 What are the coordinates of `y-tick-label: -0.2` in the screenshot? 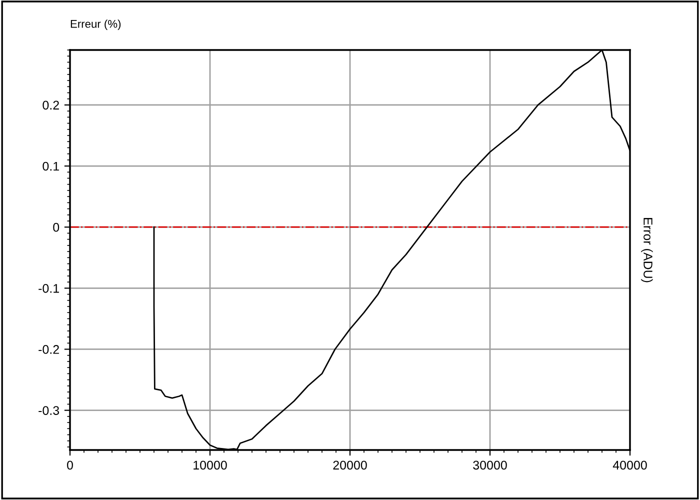 It's located at (48, 349).